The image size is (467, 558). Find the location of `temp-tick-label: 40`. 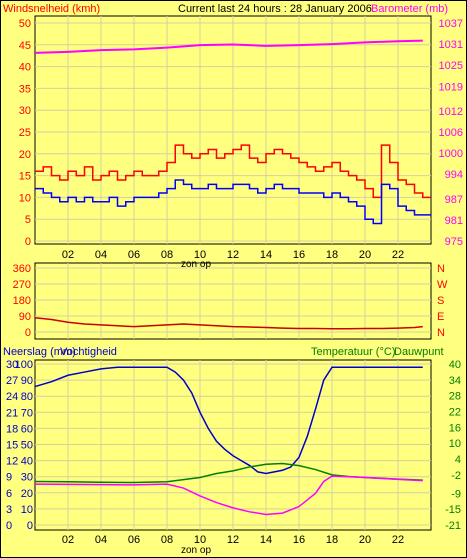

temp-tick-label: 40 is located at coordinates (455, 365).